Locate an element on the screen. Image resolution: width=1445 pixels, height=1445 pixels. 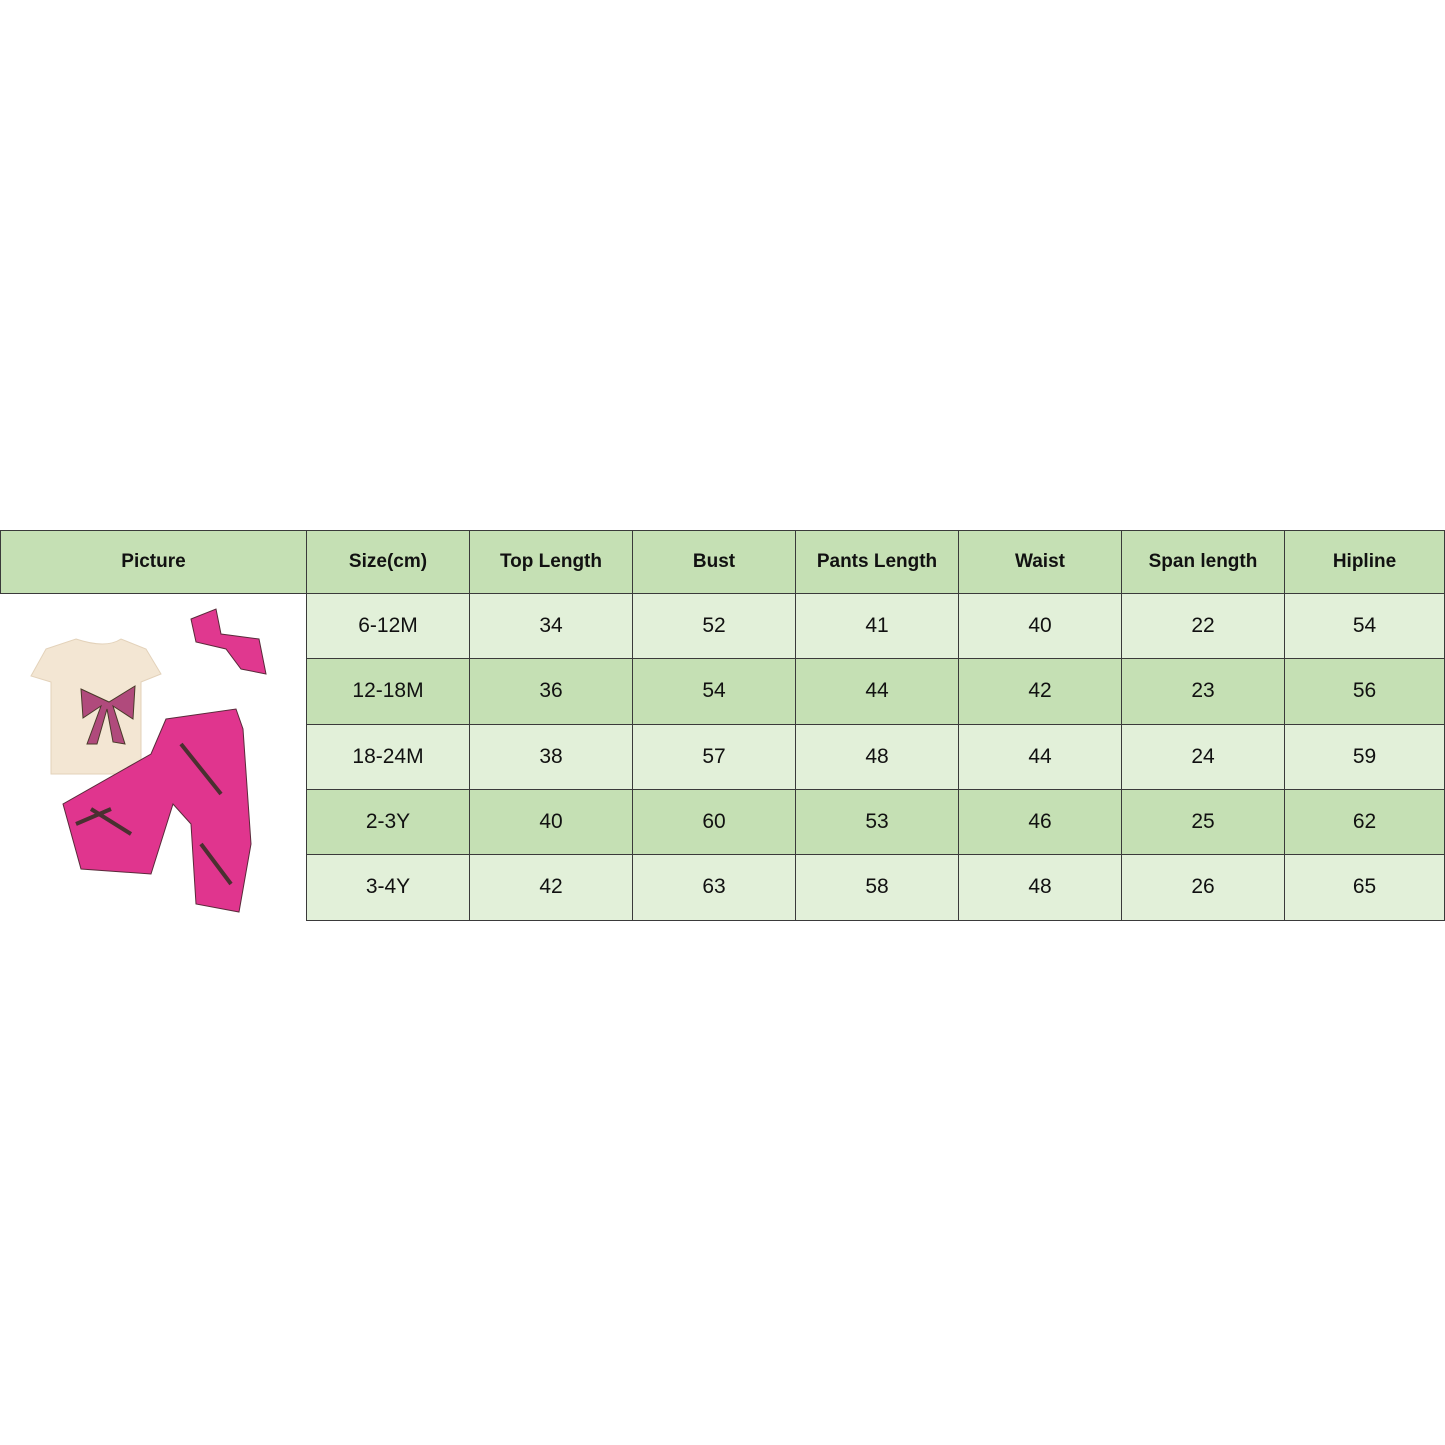
cell-size: 2-3Y is located at coordinates (388, 822).